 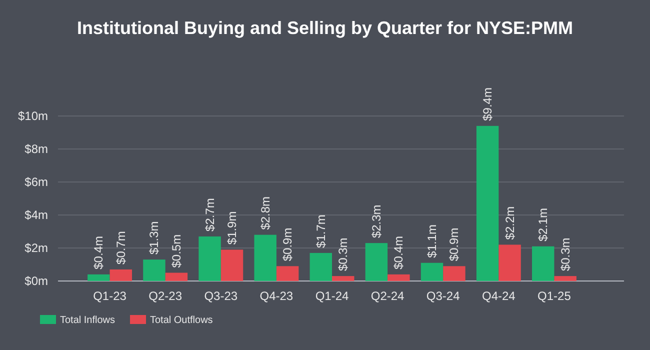 What do you see at coordinates (181, 320) in the screenshot?
I see `legend-label: Total Outflows` at bounding box center [181, 320].